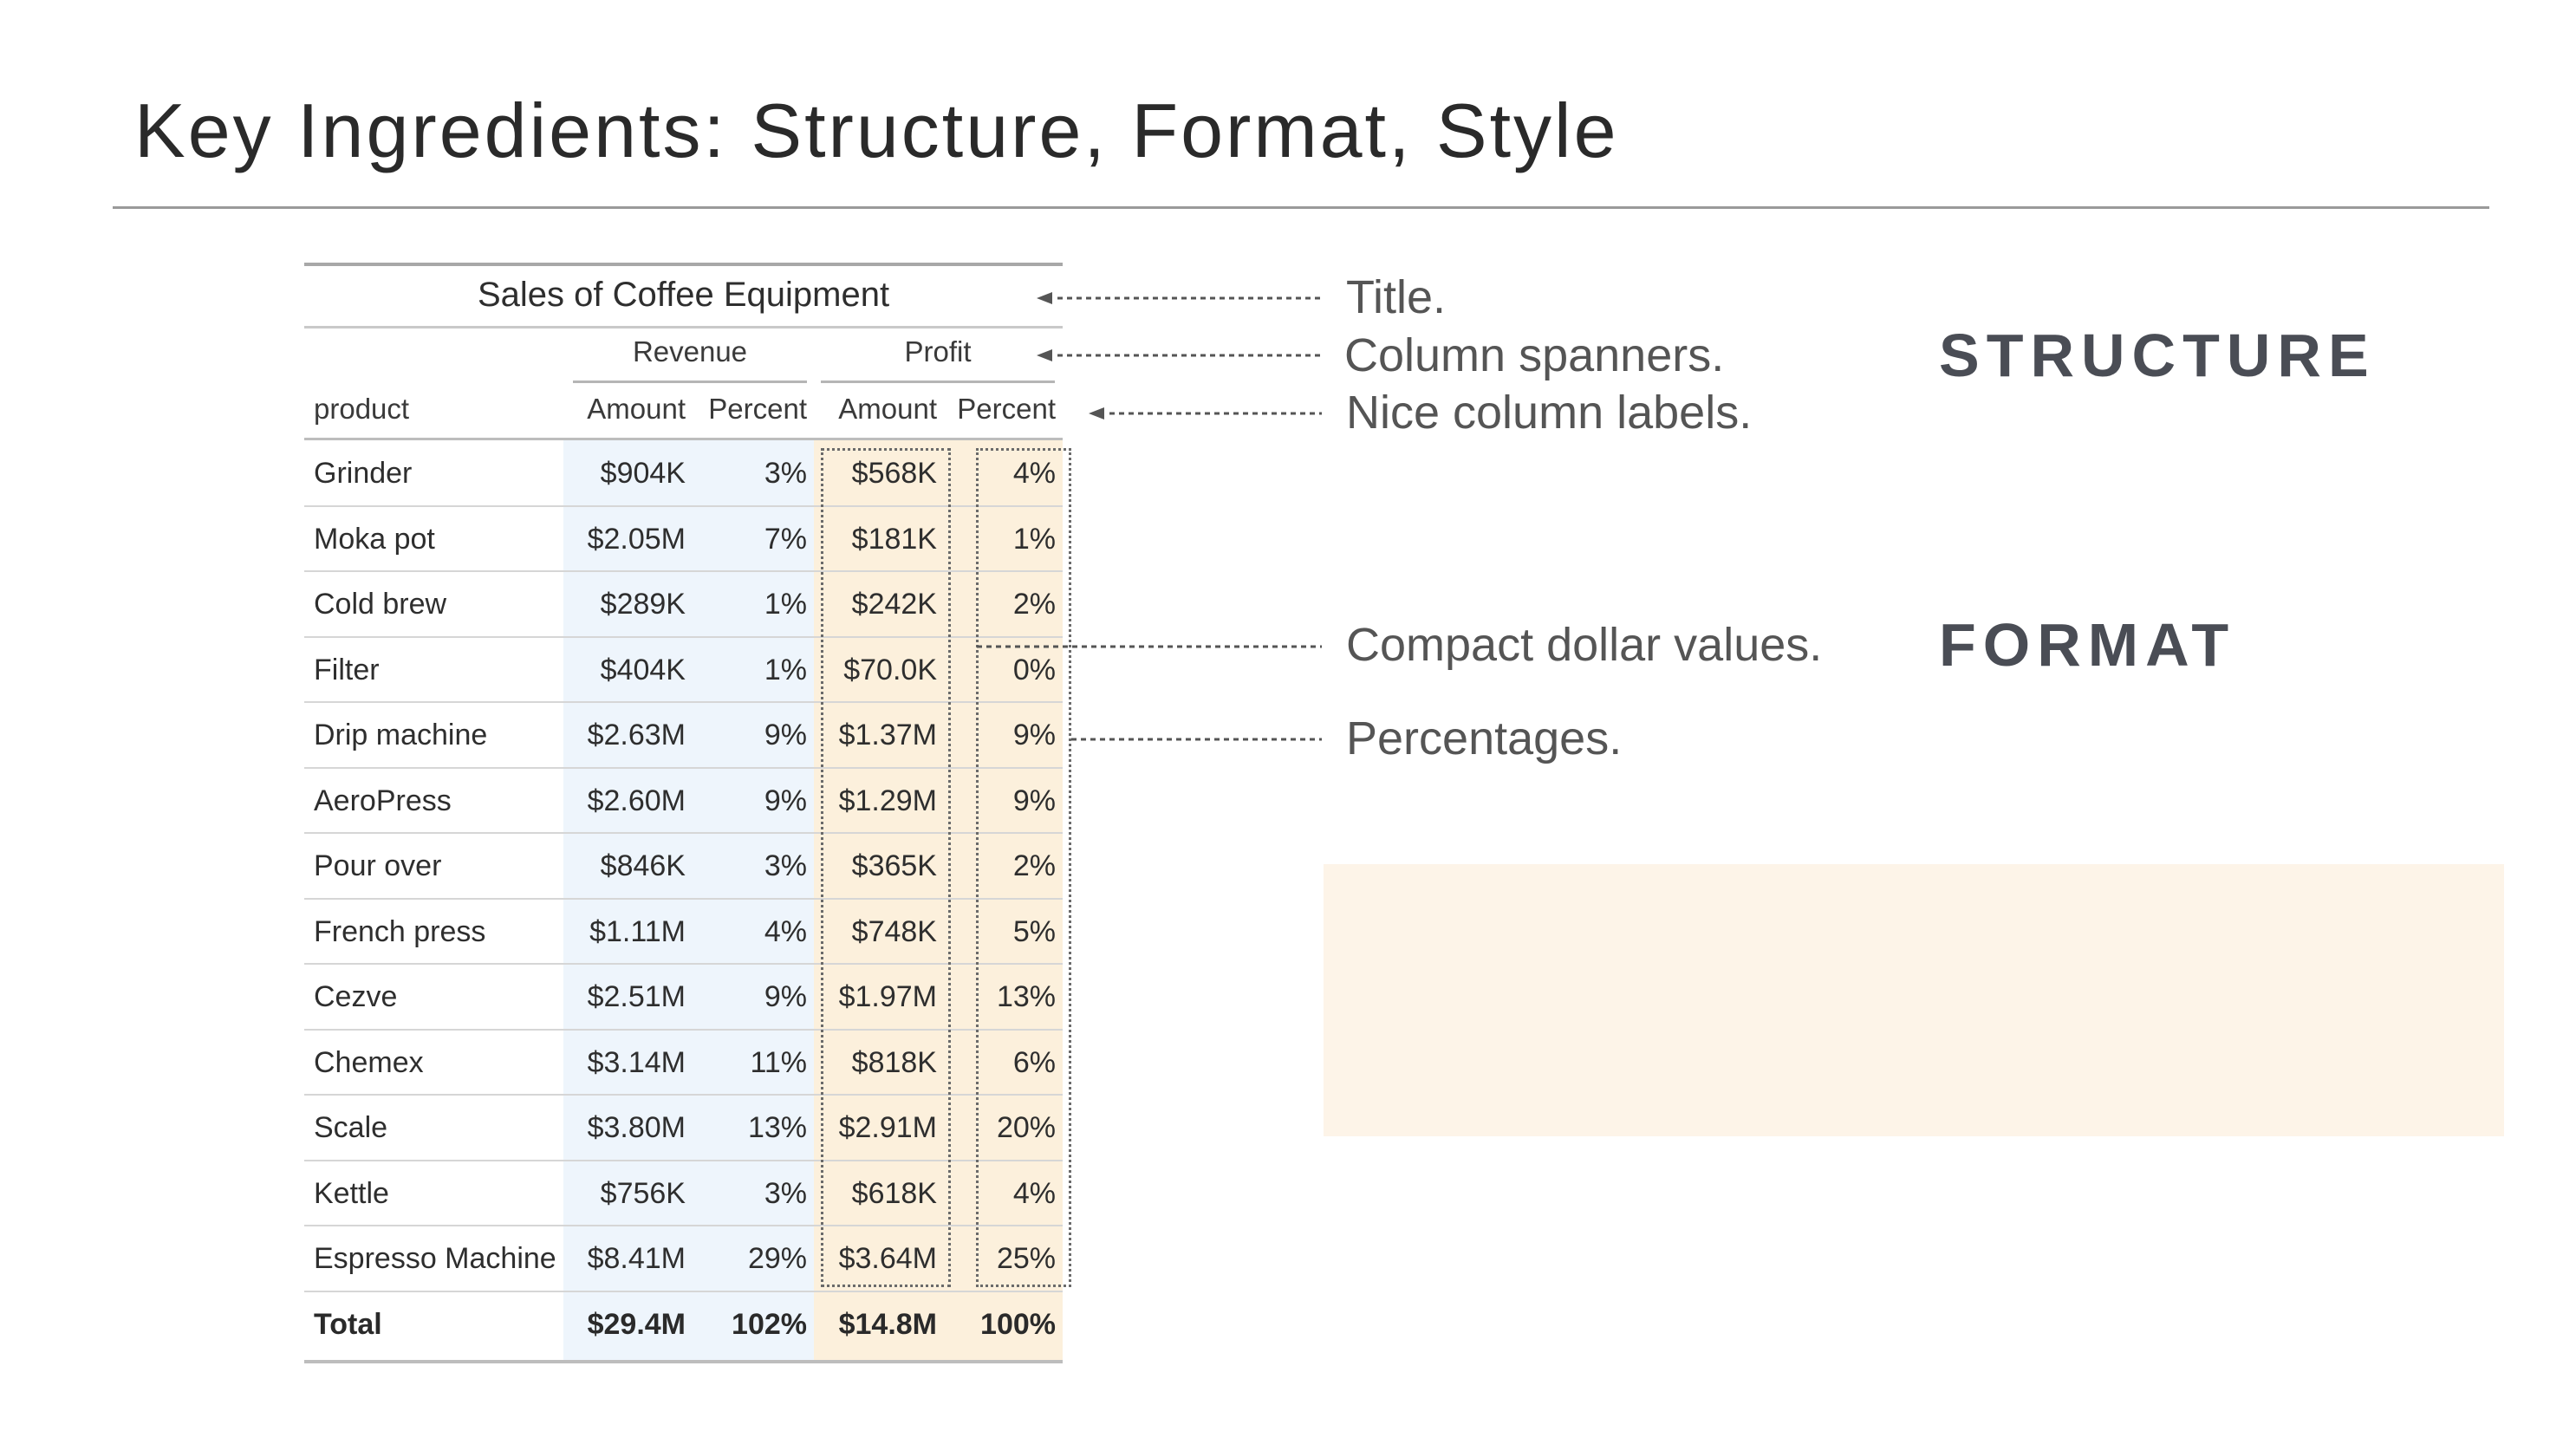 This screenshot has width=2576, height=1444. I want to click on revenue-percent-cell: 1%, so click(785, 604).